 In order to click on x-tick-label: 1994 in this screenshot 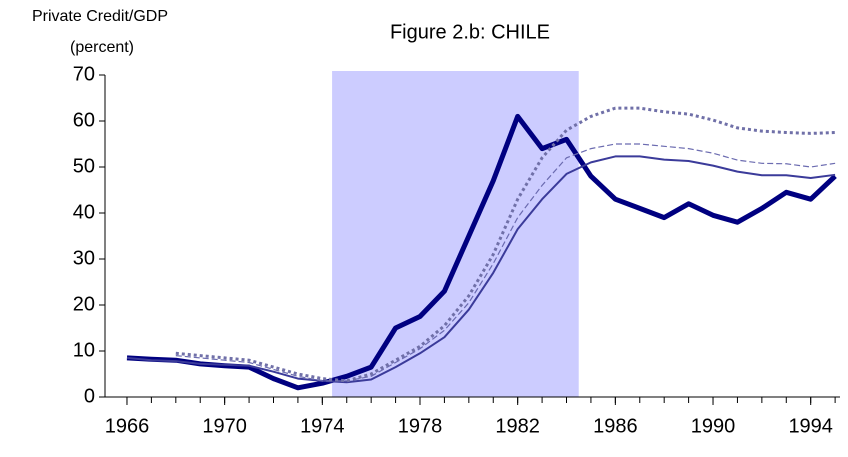, I will do `click(810, 426)`.